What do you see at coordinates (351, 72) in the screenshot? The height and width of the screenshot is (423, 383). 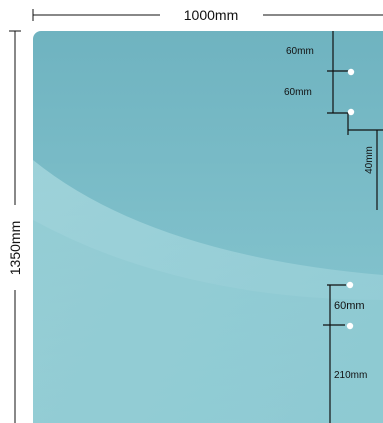 I see `upper-hole-top` at bounding box center [351, 72].